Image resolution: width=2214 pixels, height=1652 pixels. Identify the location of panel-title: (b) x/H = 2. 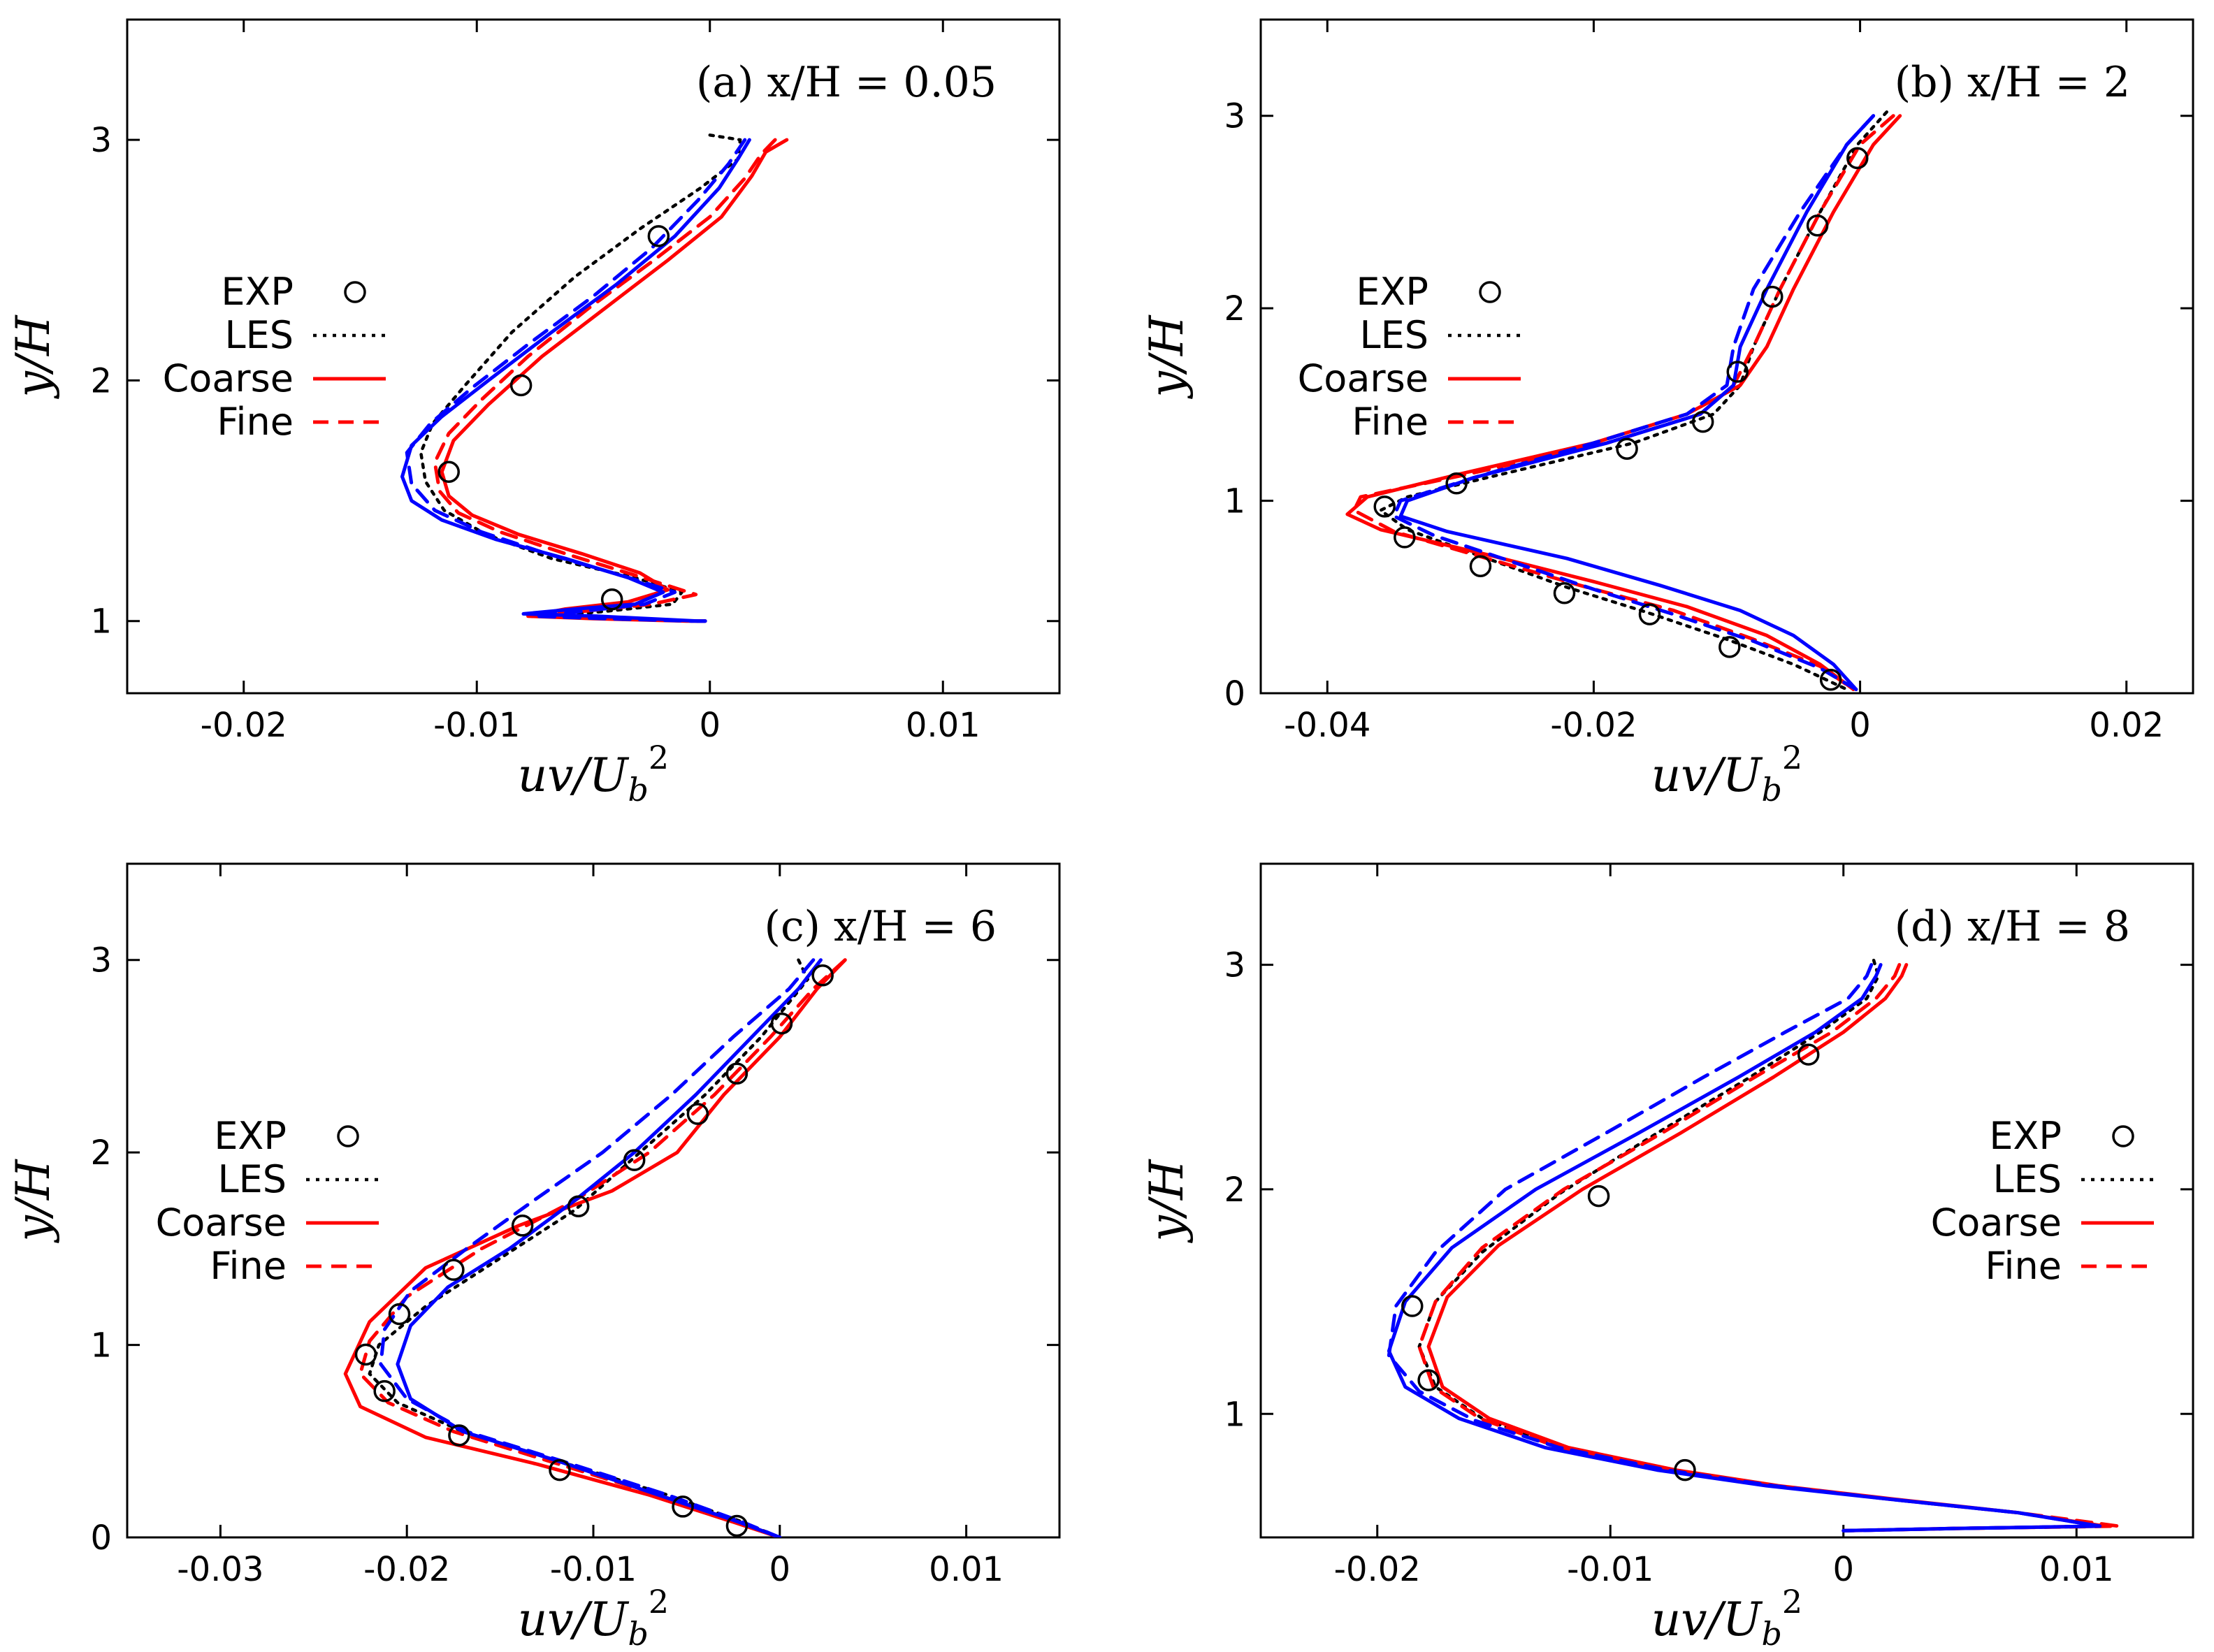
(2012, 82).